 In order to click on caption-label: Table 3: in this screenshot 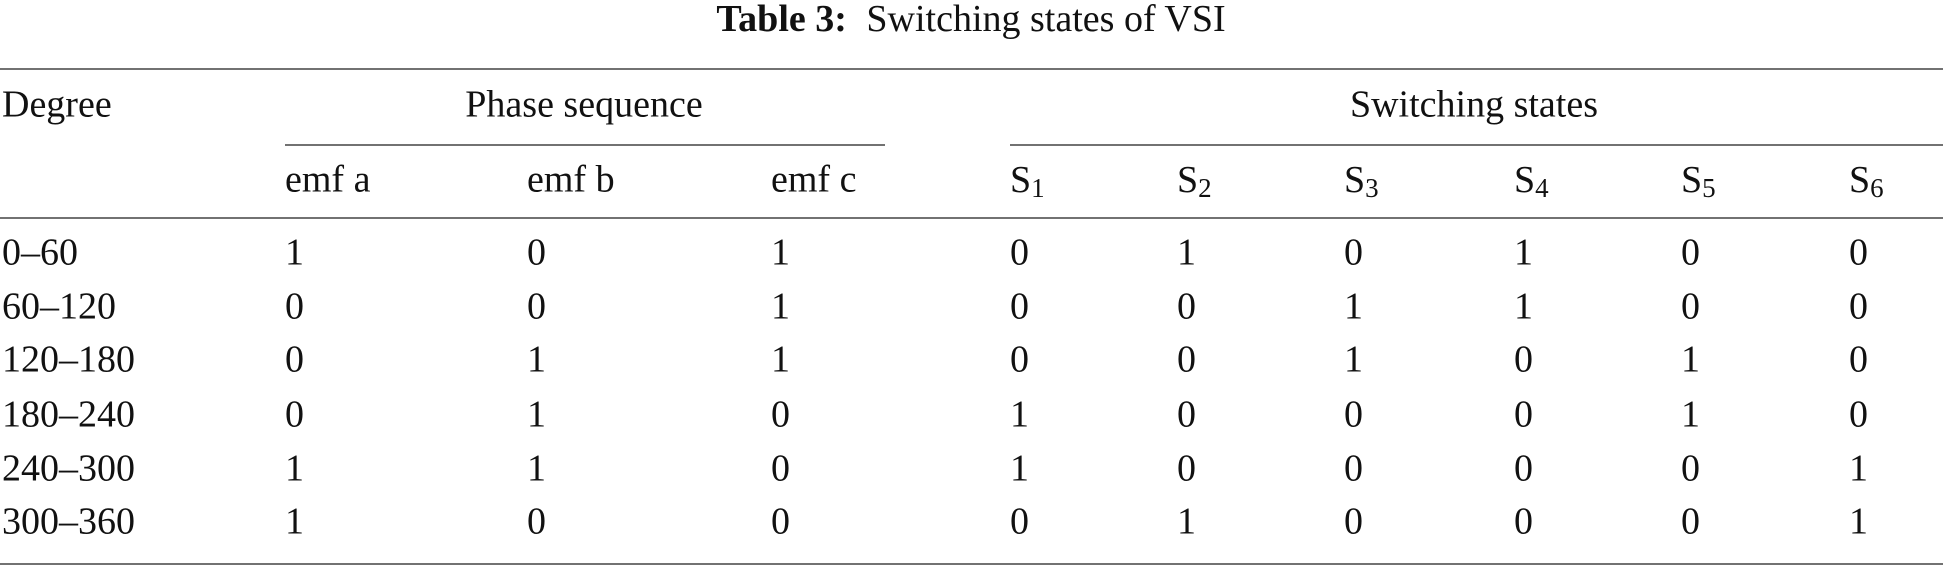, I will do `click(781, 20)`.